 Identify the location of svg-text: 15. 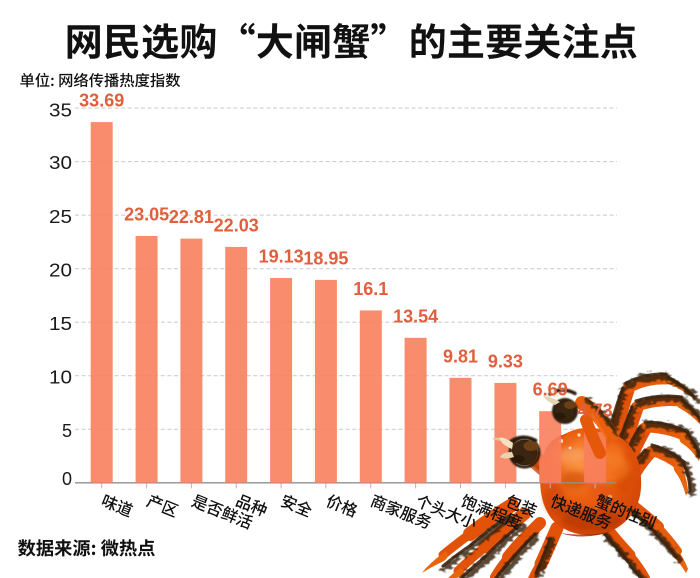
(60, 324).